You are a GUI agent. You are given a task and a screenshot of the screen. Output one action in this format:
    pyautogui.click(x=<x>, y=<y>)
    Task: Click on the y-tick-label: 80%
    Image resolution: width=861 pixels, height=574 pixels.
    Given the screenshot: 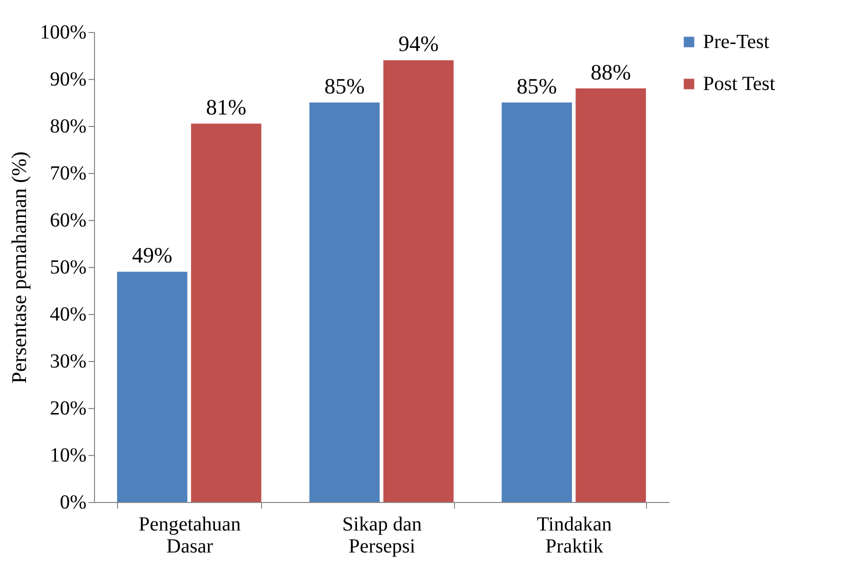 What is the action you would take?
    pyautogui.click(x=68, y=127)
    